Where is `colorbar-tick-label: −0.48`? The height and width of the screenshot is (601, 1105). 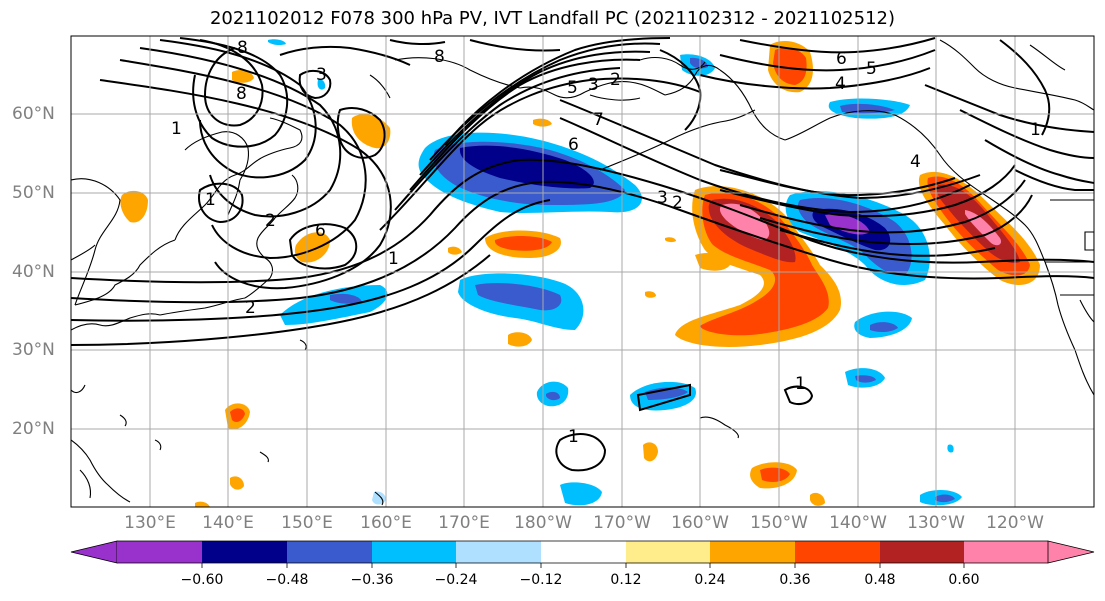
colorbar-tick-label: −0.48 is located at coordinates (287, 580).